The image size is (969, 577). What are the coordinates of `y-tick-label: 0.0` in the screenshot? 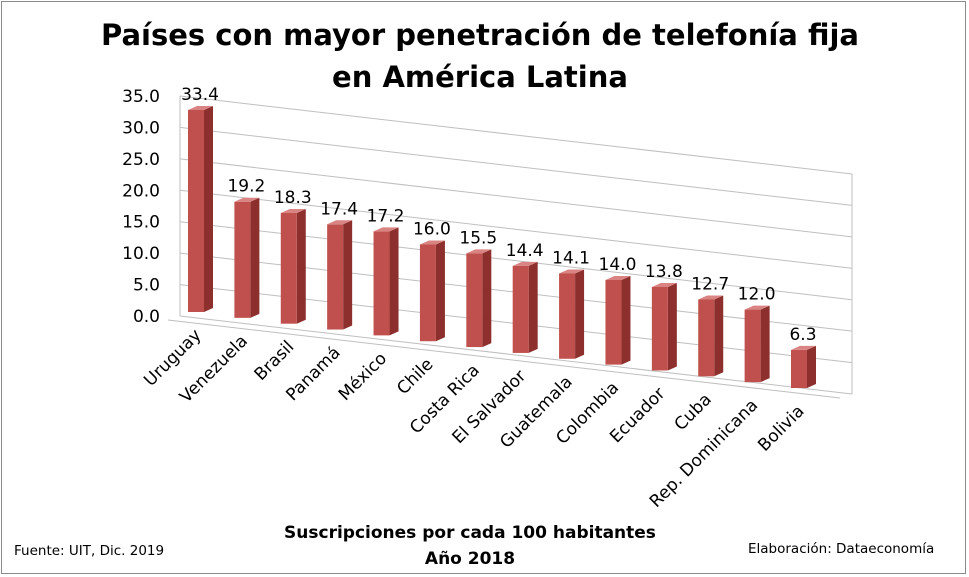 It's located at (146, 317).